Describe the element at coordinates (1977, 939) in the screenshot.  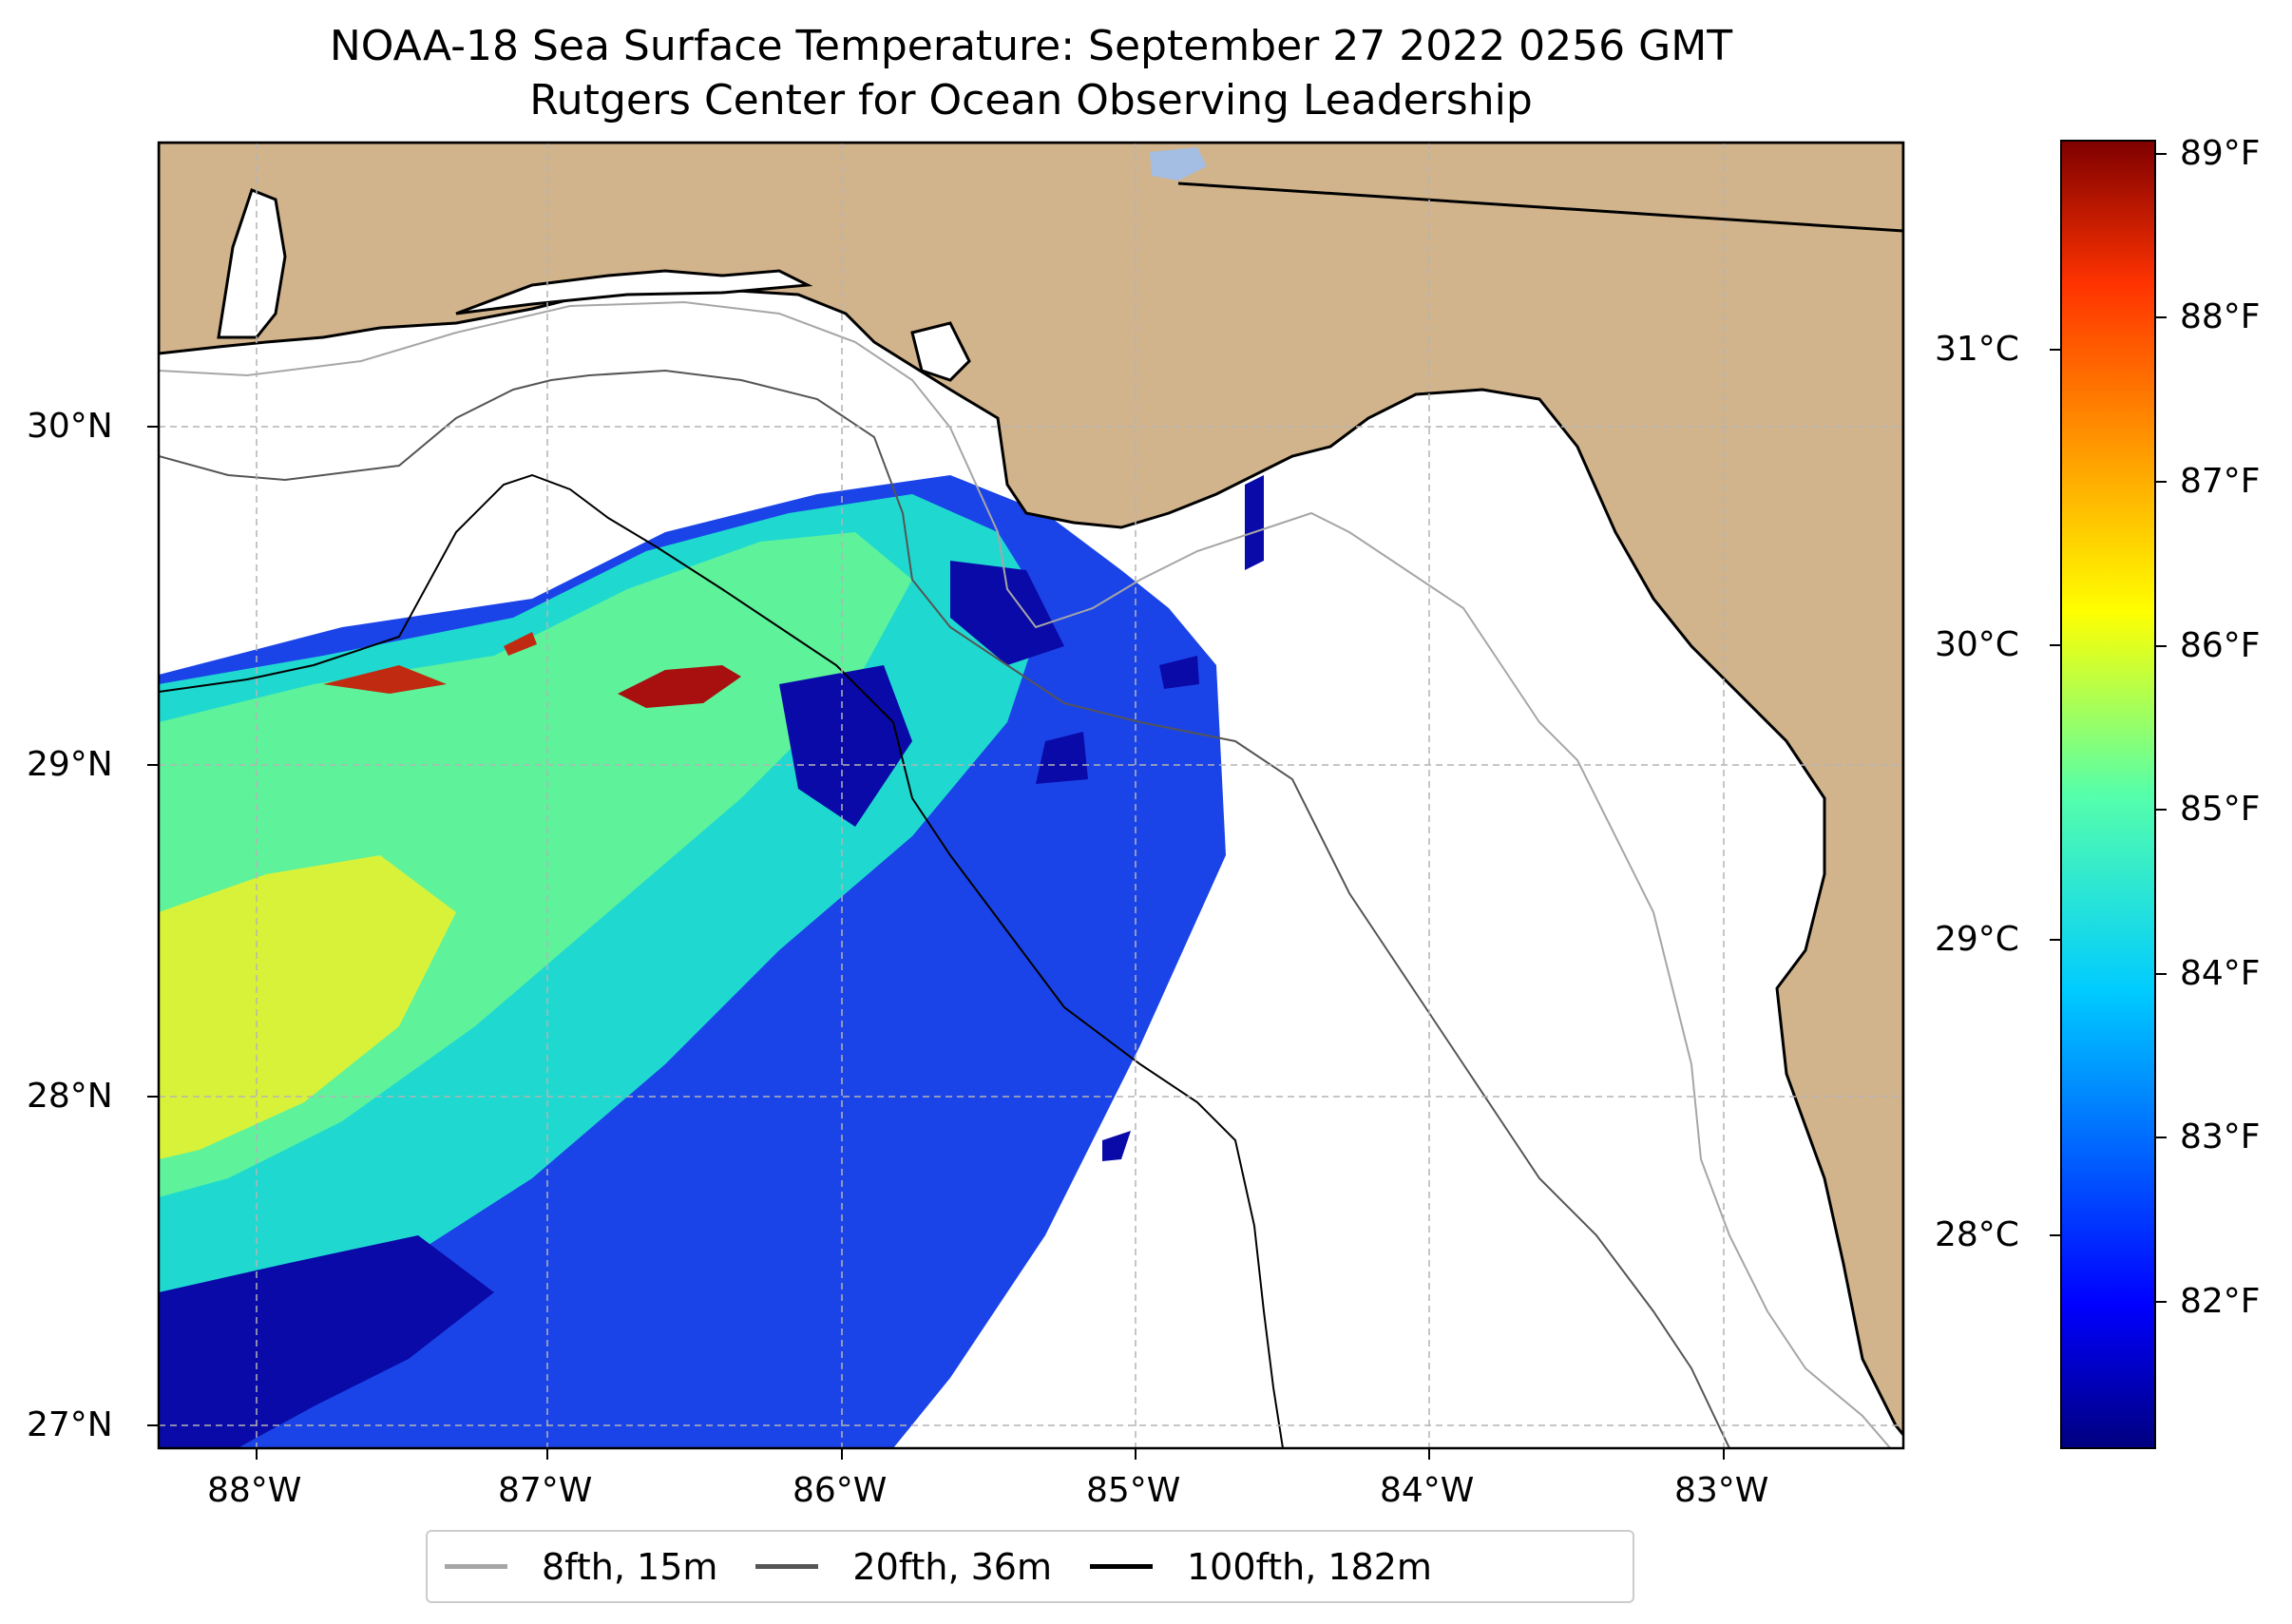
I see `colorbar-c-label: 29°C` at that location.